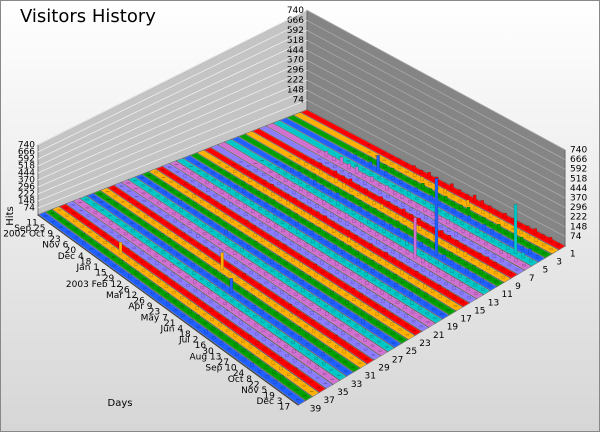 The width and height of the screenshot is (600, 432). I want to click on y-tick-label: 296, so click(26, 187).